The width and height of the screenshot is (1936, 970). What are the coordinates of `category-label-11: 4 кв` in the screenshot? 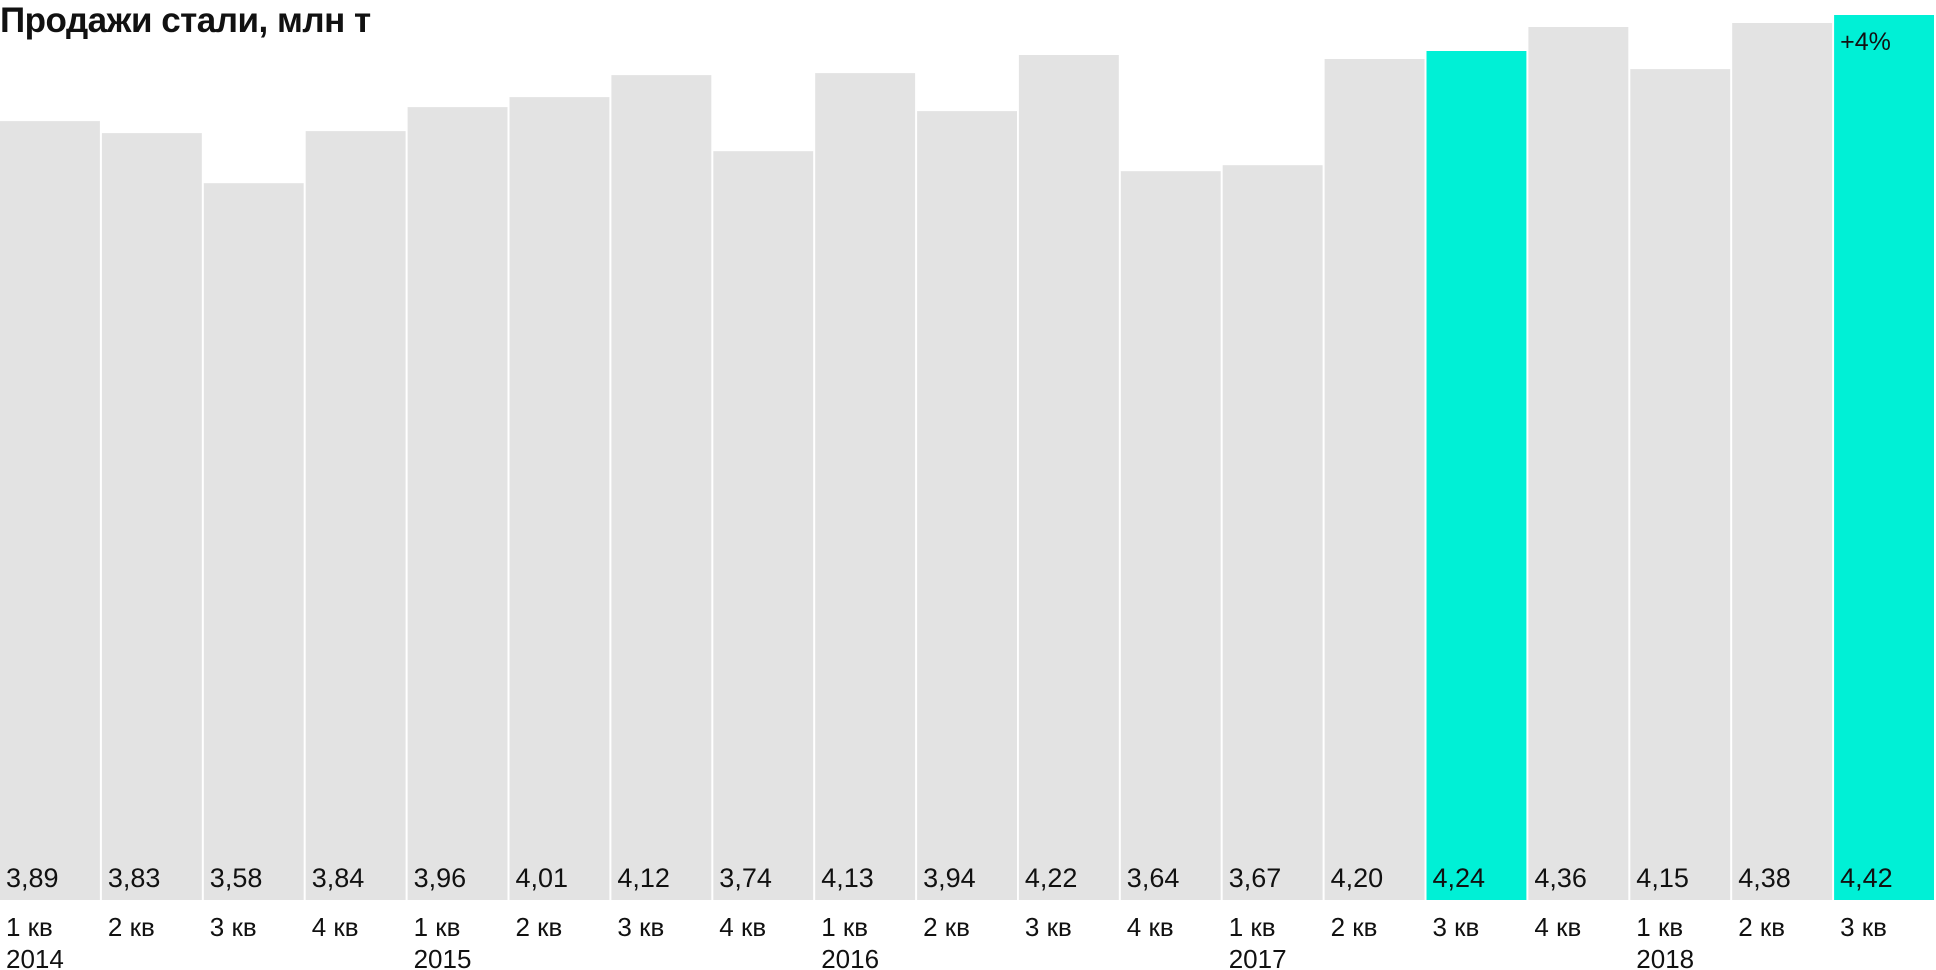 It's located at (1150, 927).